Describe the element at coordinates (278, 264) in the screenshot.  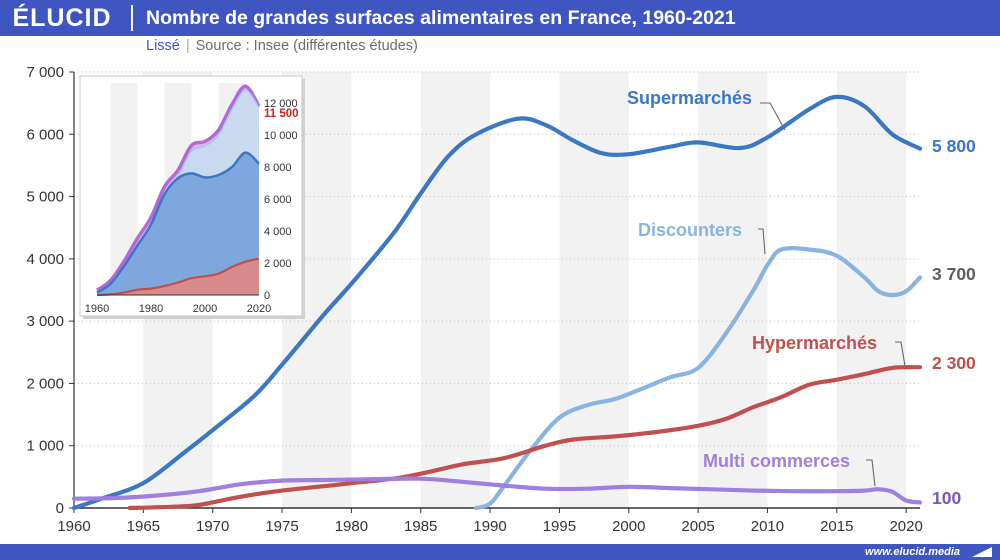
I see `inset-y-tick-label: 2 000` at that location.